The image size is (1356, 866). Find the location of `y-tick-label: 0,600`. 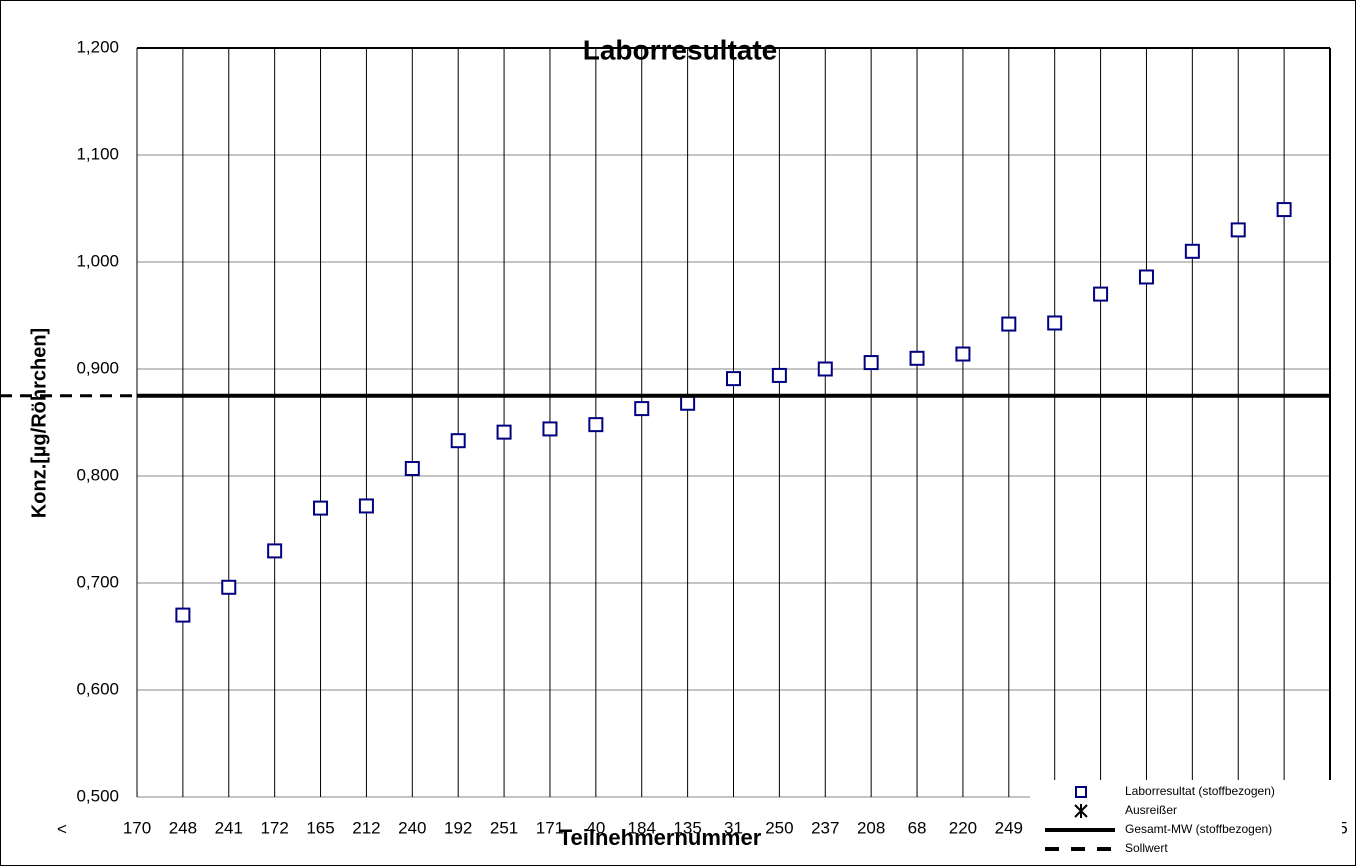

y-tick-label: 0,600 is located at coordinates (97, 688).